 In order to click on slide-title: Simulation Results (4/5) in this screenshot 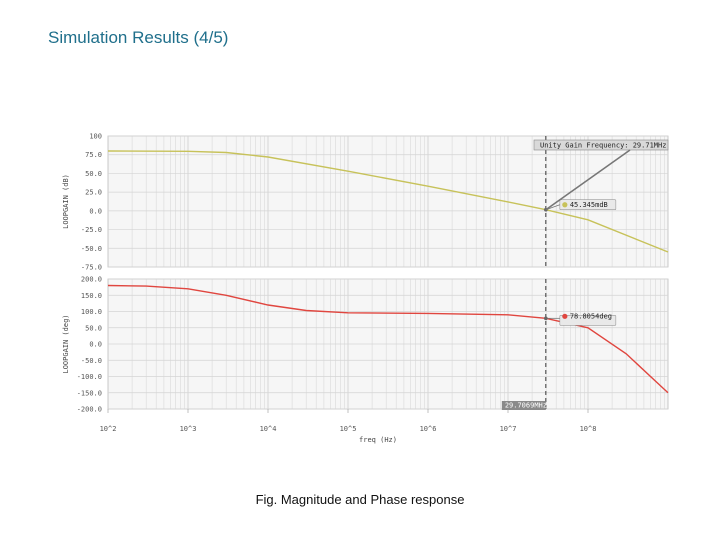, I will do `click(138, 37)`.